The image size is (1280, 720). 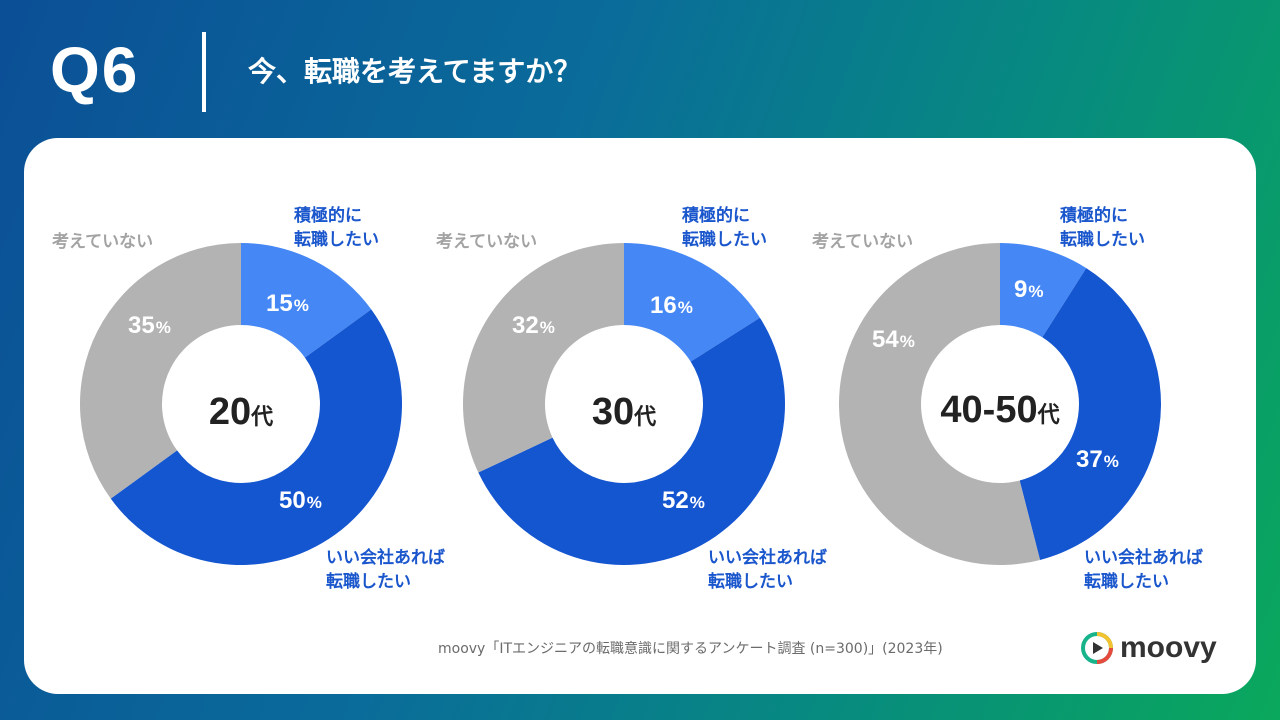 I want to click on pct-active-1: 15%, so click(x=287, y=303).